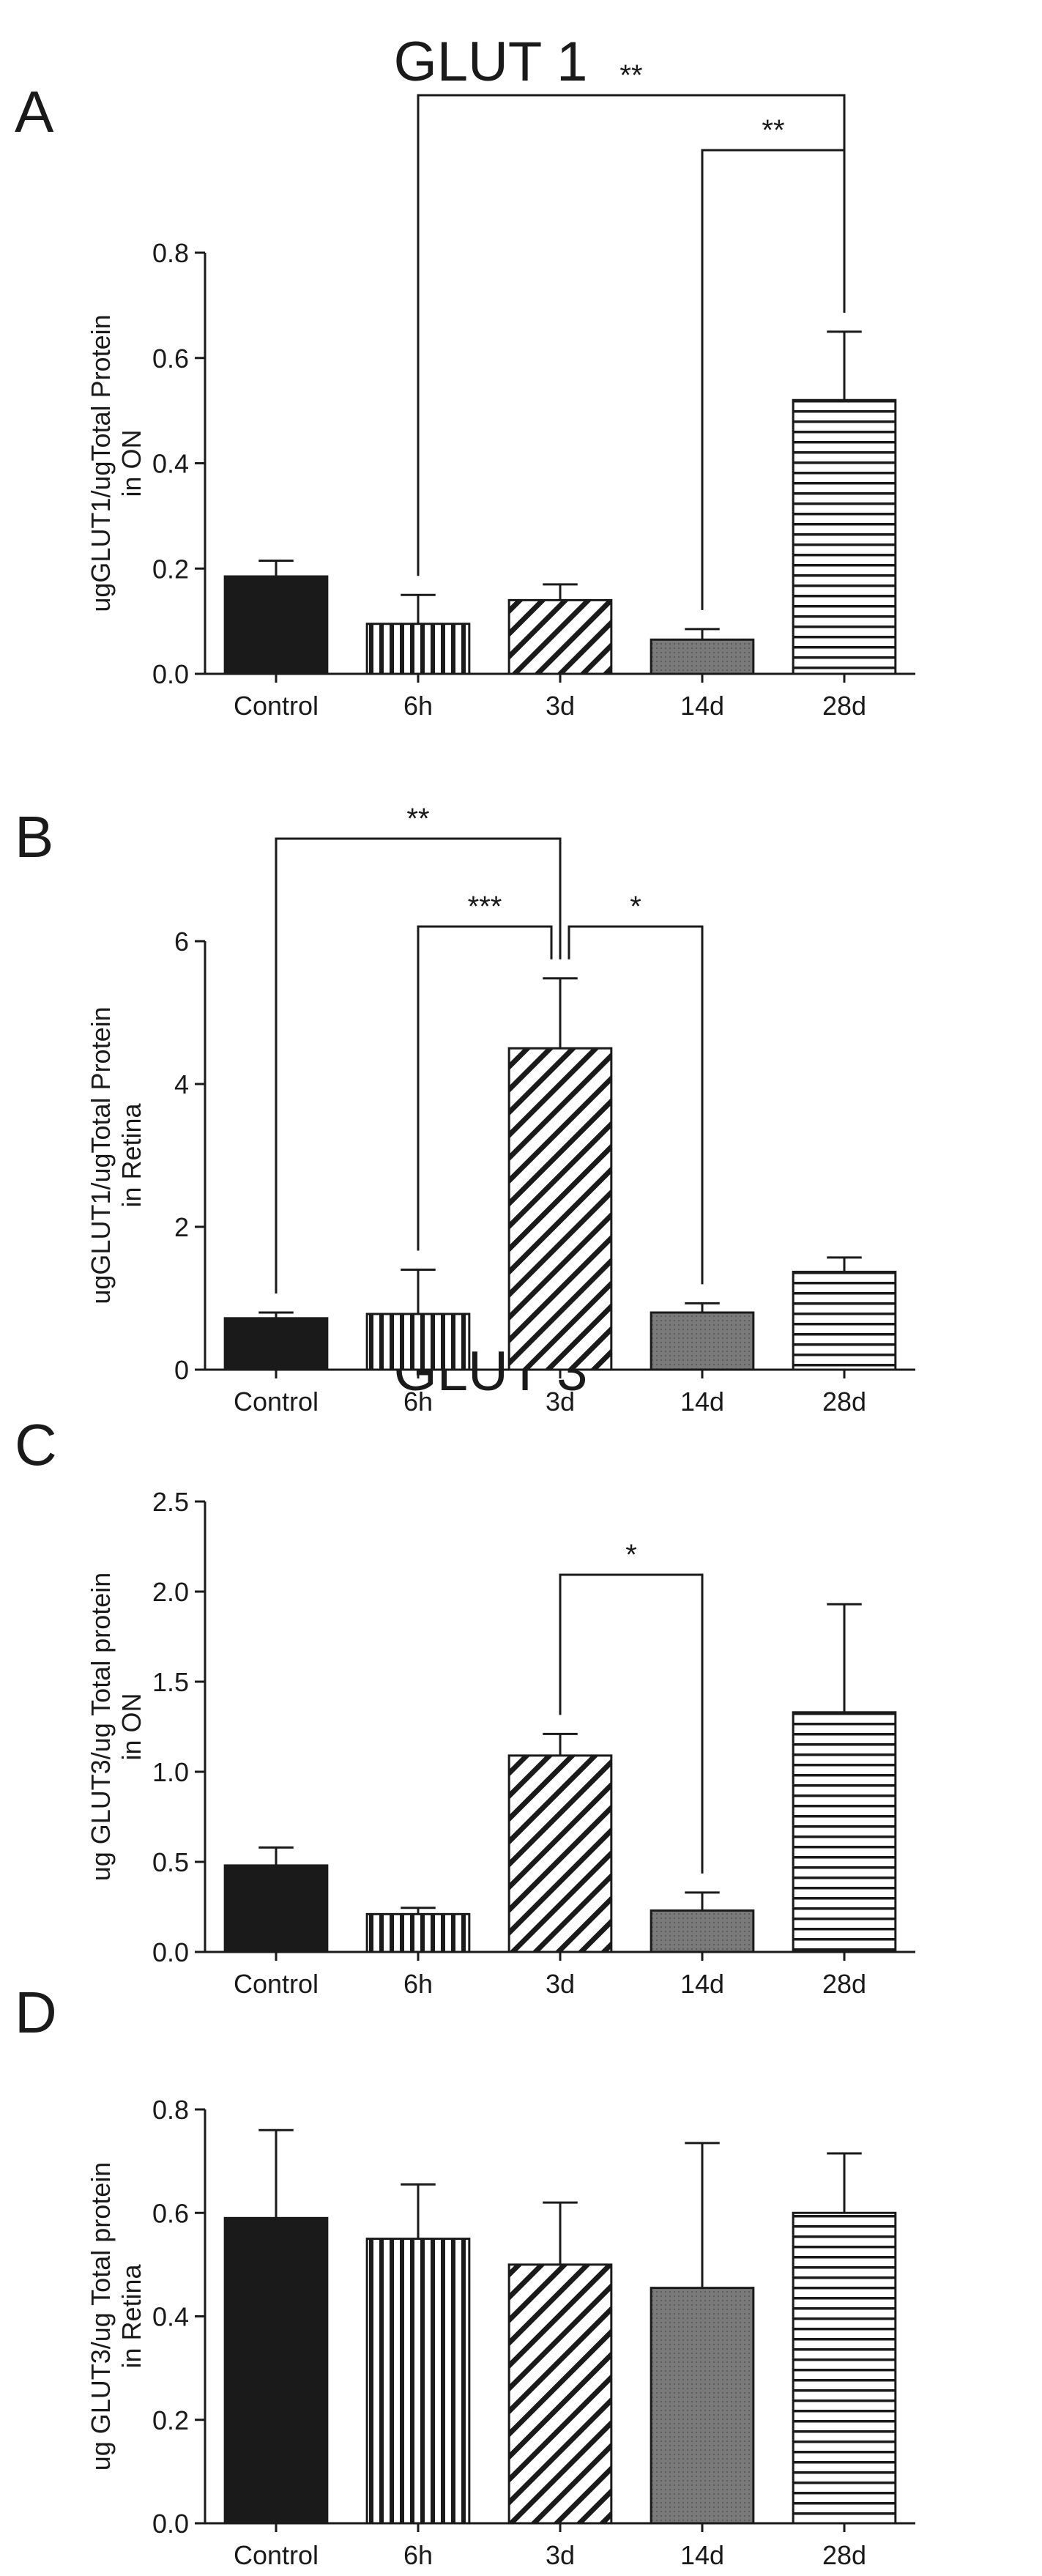  I want to click on y-tick-label: 1.0, so click(171, 1772).